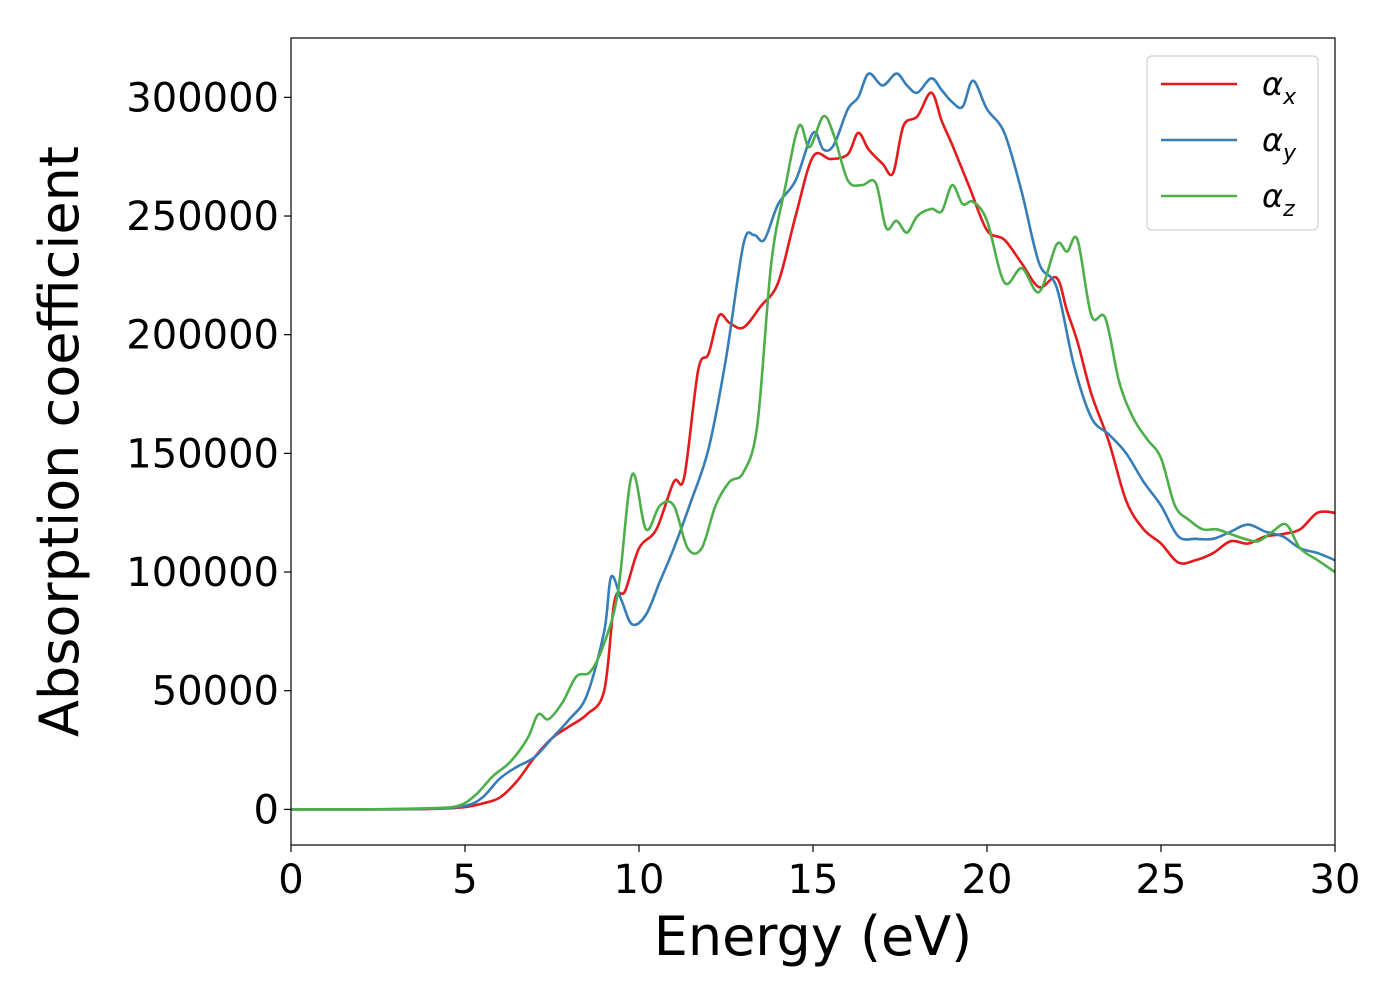 The width and height of the screenshot is (1400, 1000). I want to click on y-tick-label: 200000, so click(202, 336).